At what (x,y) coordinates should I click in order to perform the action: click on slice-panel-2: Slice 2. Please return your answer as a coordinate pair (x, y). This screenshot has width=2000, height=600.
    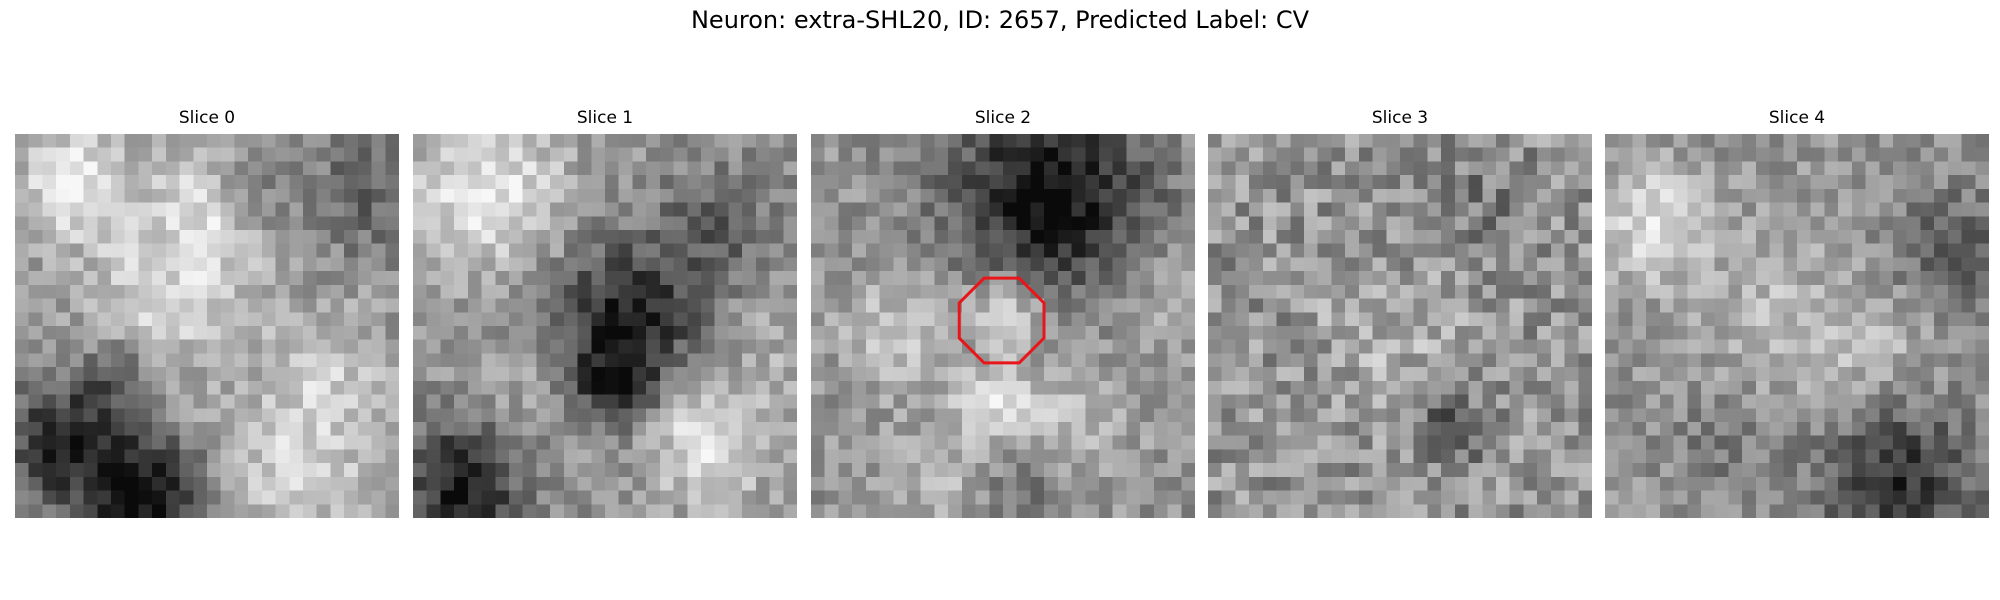
    Looking at the image, I should click on (1003, 317).